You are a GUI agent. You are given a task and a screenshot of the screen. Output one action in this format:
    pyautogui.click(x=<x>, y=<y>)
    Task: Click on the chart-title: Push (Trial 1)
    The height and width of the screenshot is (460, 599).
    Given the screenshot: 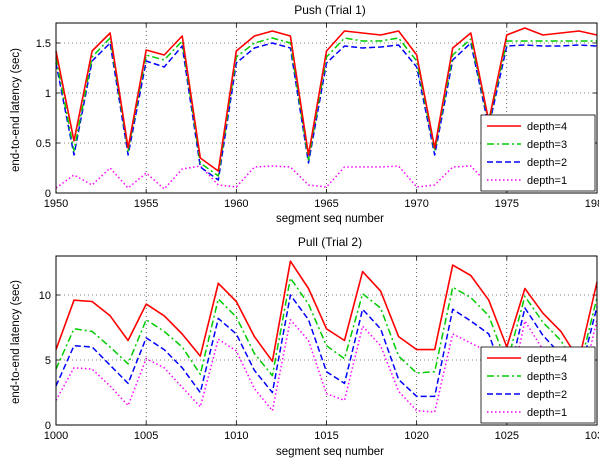 What is the action you would take?
    pyautogui.click(x=330, y=10)
    